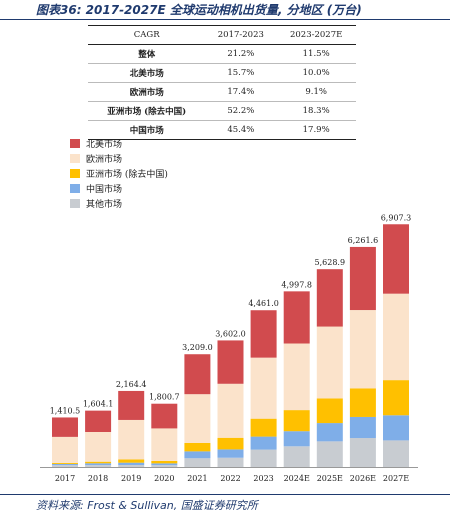  I want to click on cagr-header: 2023-2027E, so click(316, 35).